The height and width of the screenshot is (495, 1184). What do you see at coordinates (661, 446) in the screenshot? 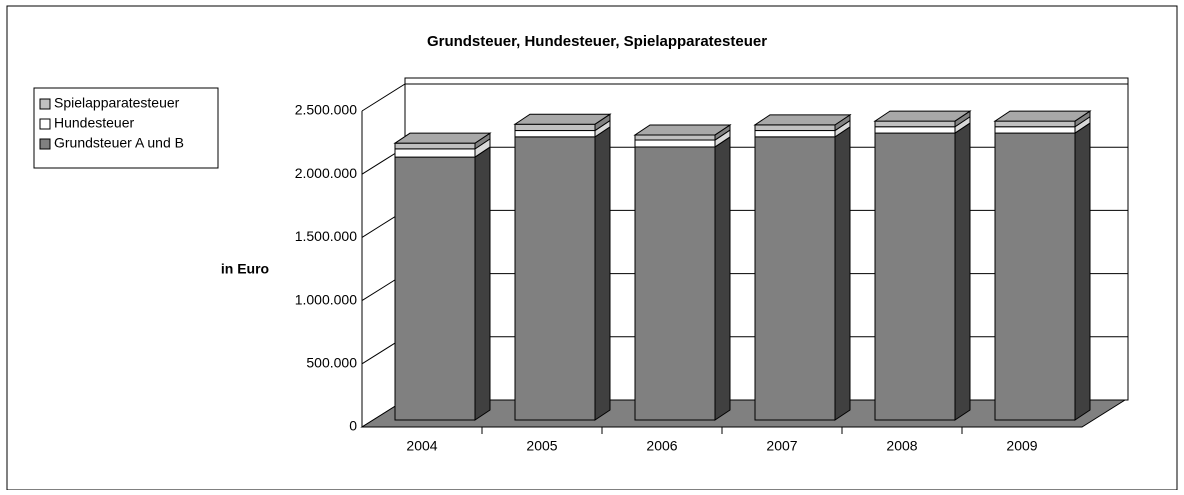
I see `x-tick-label: 2006` at bounding box center [661, 446].